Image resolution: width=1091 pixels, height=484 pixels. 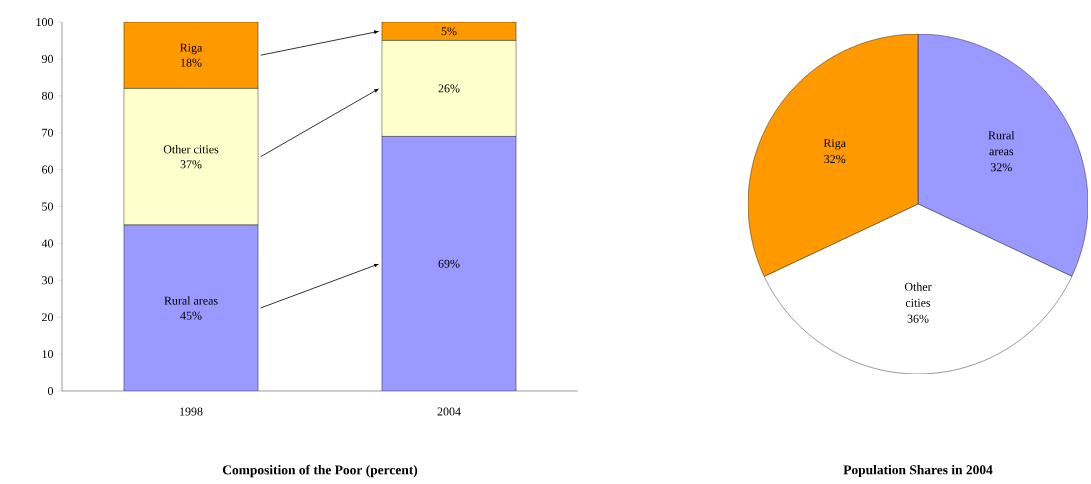 What do you see at coordinates (1001, 143) in the screenshot?
I see `slice-label: Rural areas` at bounding box center [1001, 143].